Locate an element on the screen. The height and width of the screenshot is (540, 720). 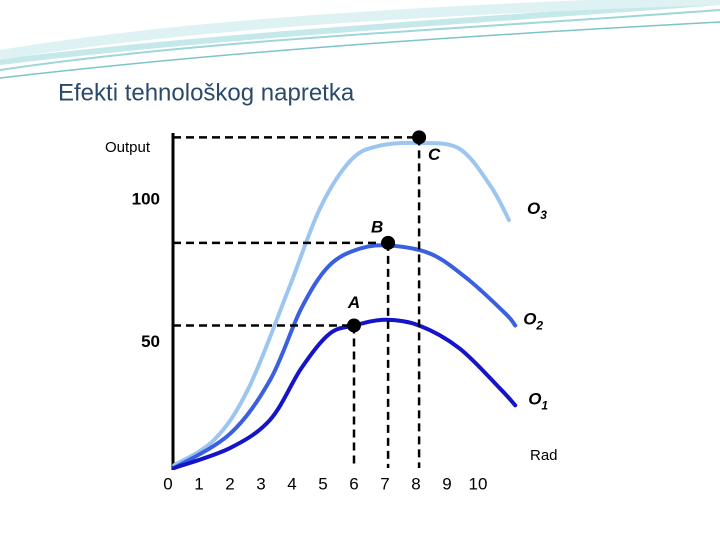
curve is located at coordinates (345, 393).